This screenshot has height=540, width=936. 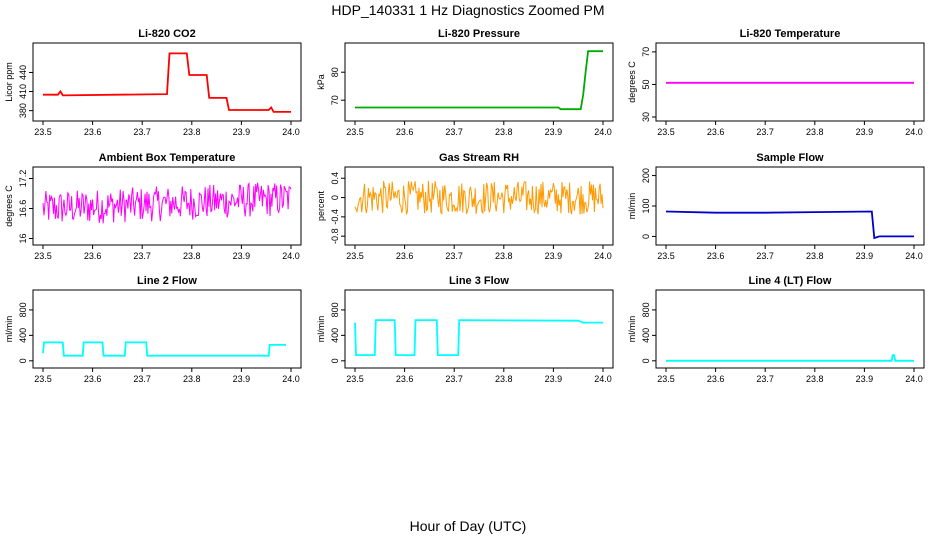 What do you see at coordinates (23, 72) in the screenshot?
I see `y-tick-label: 440` at bounding box center [23, 72].